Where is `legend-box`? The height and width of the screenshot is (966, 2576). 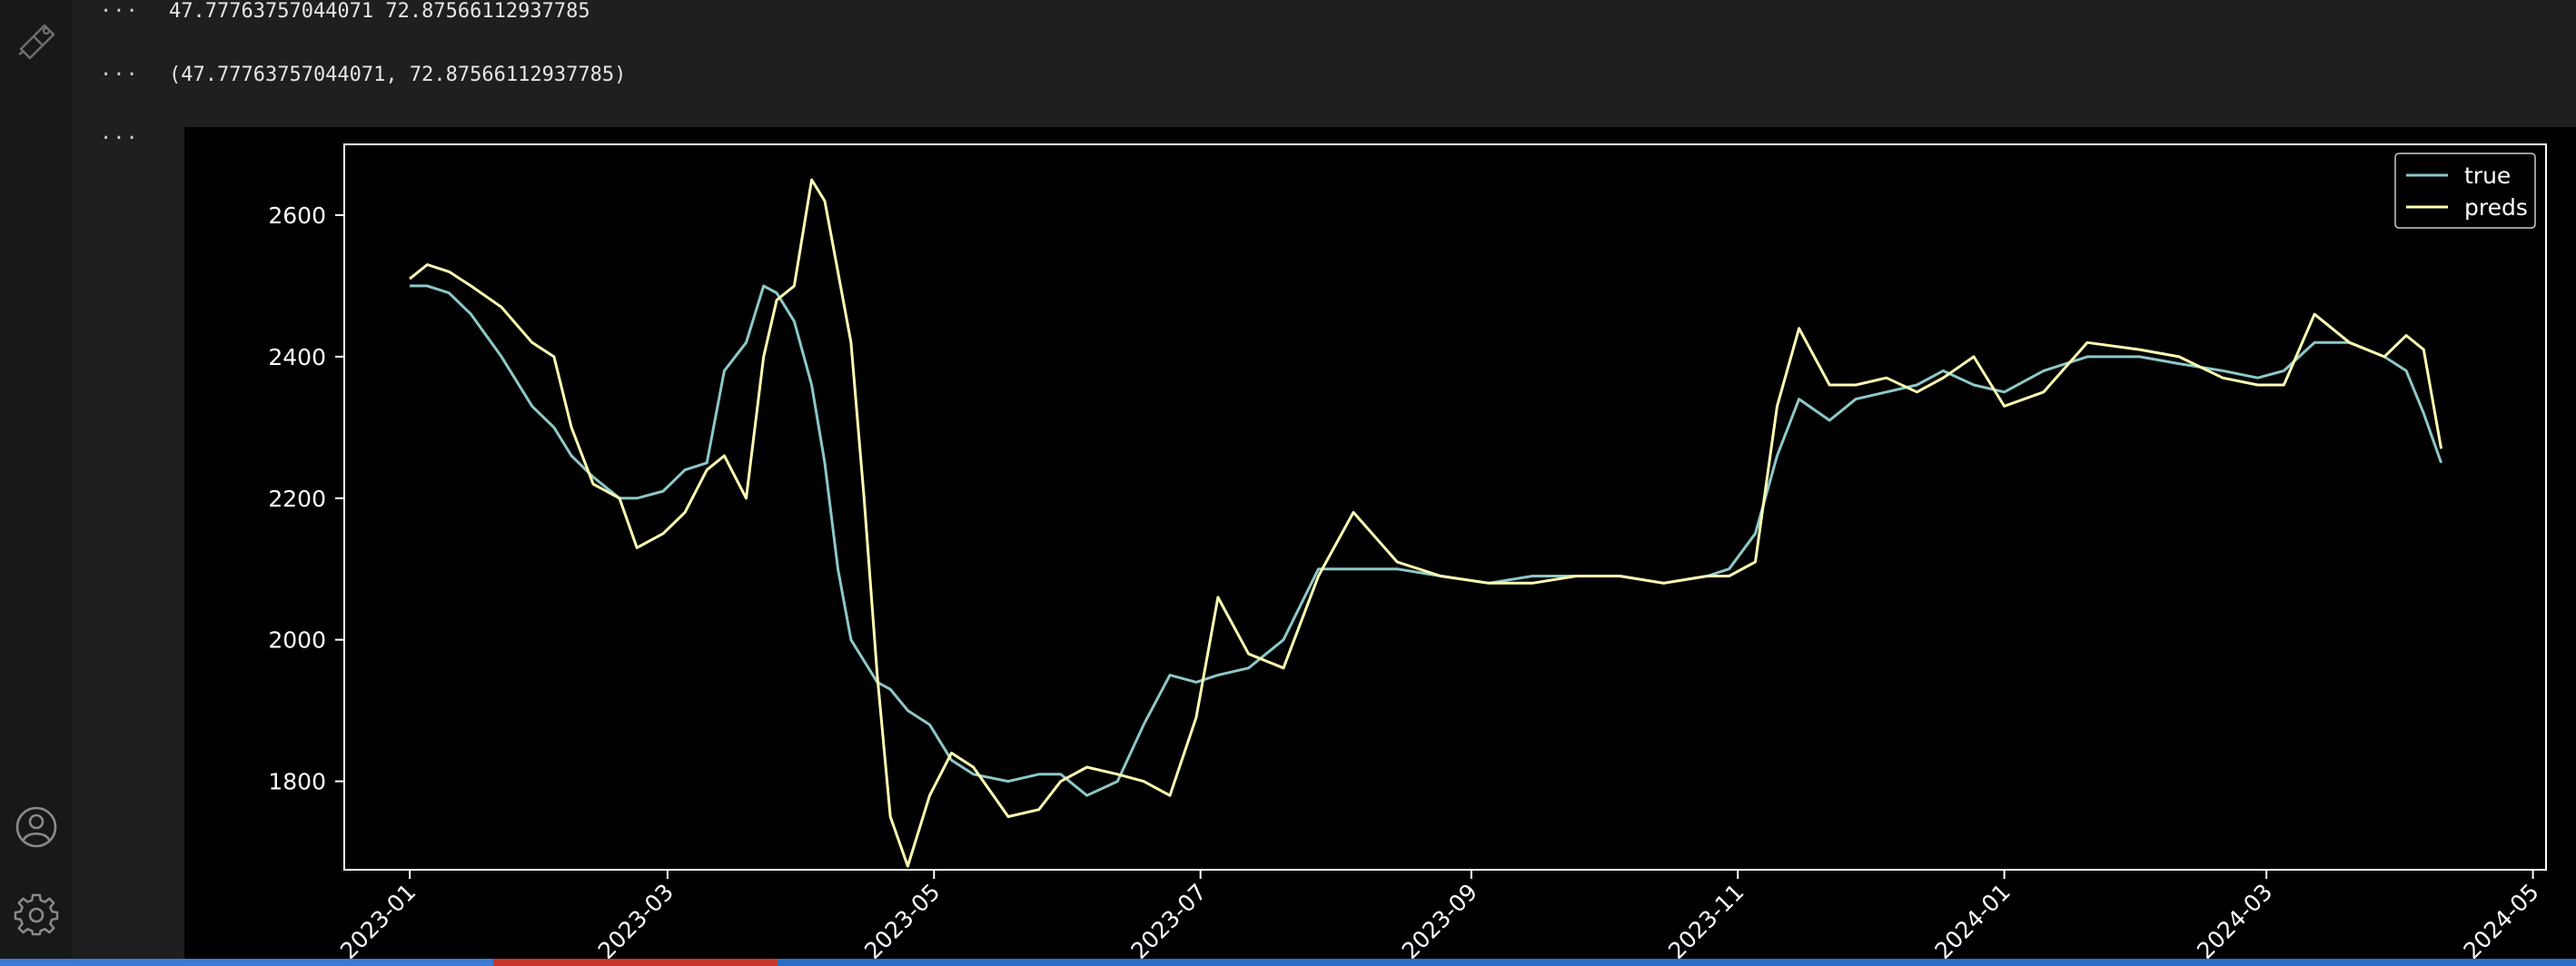
legend-box is located at coordinates (2465, 191).